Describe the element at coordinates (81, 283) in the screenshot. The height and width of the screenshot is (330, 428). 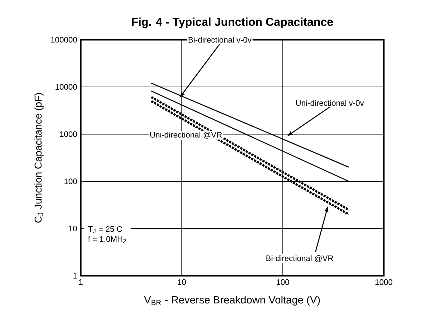
I see `x-tick-label: 1` at that location.